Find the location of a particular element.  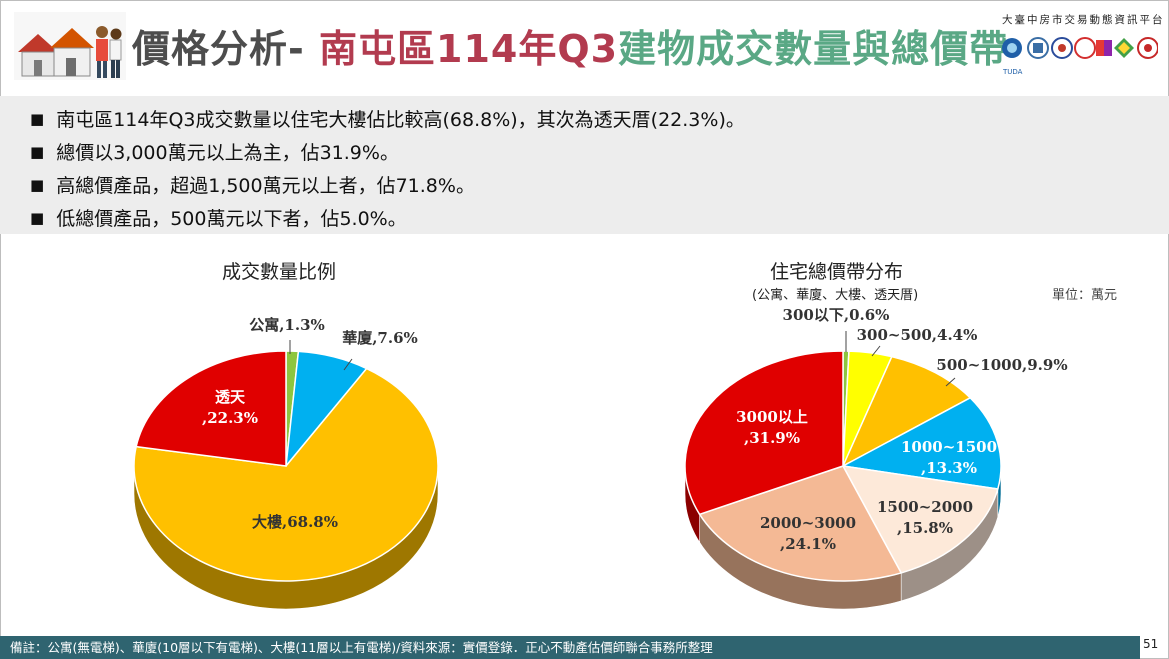

title-part-topic: 建物成交數量與總價帶 is located at coordinates (813, 49).